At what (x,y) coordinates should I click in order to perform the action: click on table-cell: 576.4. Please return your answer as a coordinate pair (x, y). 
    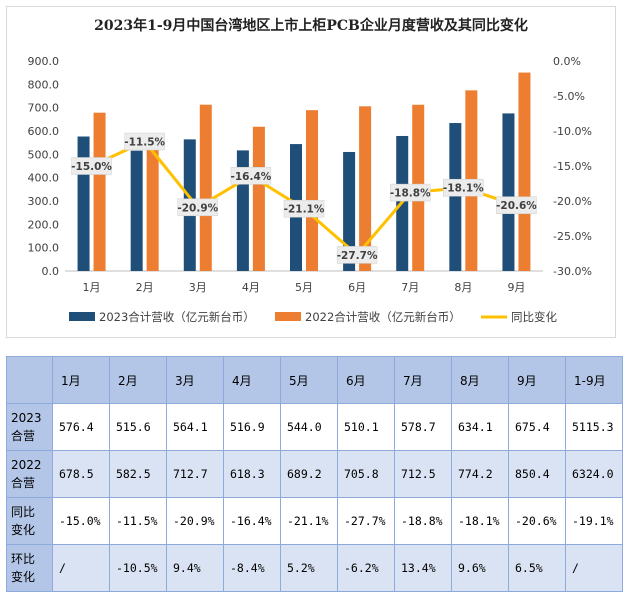
    Looking at the image, I should click on (81, 427).